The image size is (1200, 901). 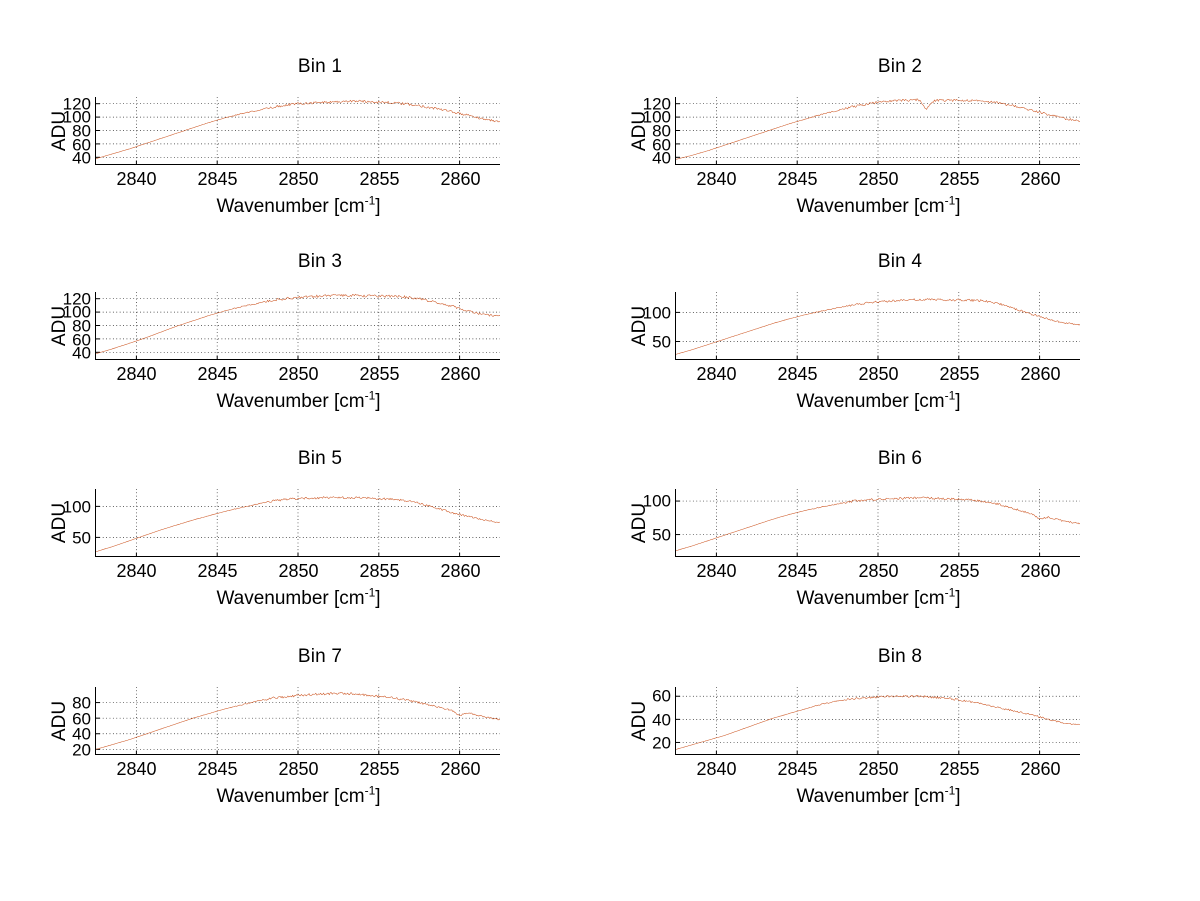 I want to click on panel-title: Bin 1, so click(x=320, y=66).